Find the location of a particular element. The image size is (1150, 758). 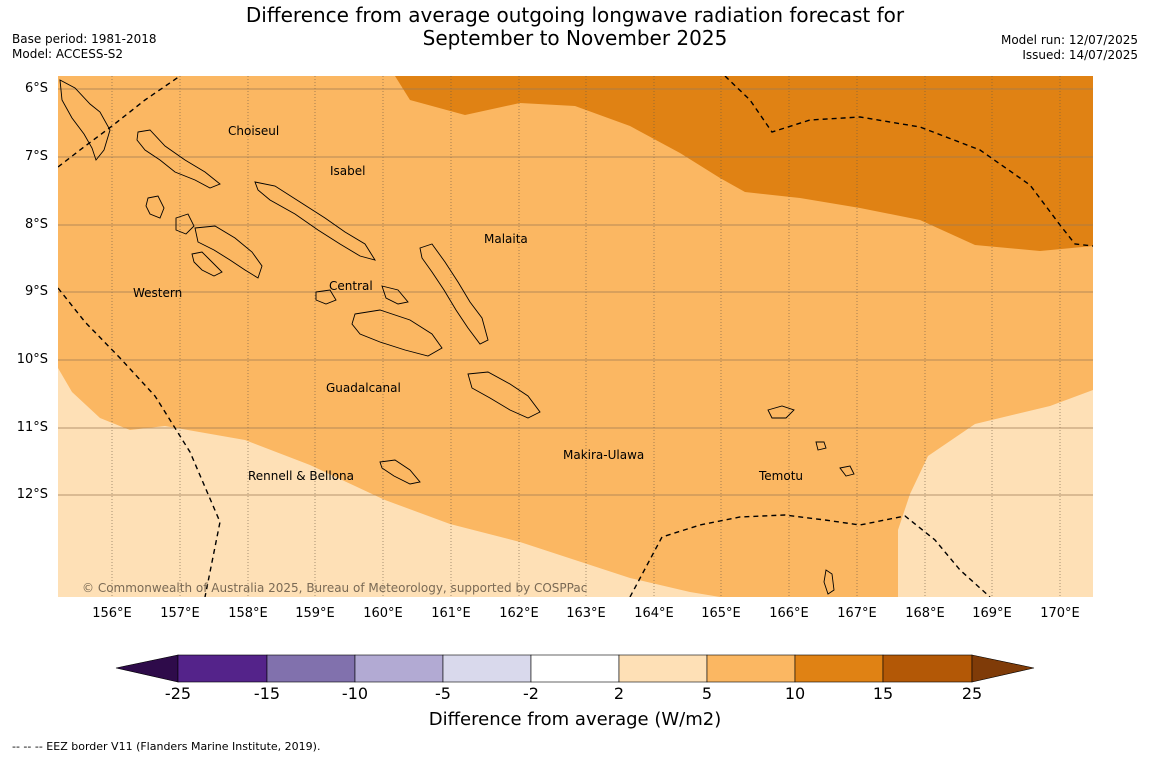

model-name: Model: ACCESS-S2 is located at coordinates (68, 54).